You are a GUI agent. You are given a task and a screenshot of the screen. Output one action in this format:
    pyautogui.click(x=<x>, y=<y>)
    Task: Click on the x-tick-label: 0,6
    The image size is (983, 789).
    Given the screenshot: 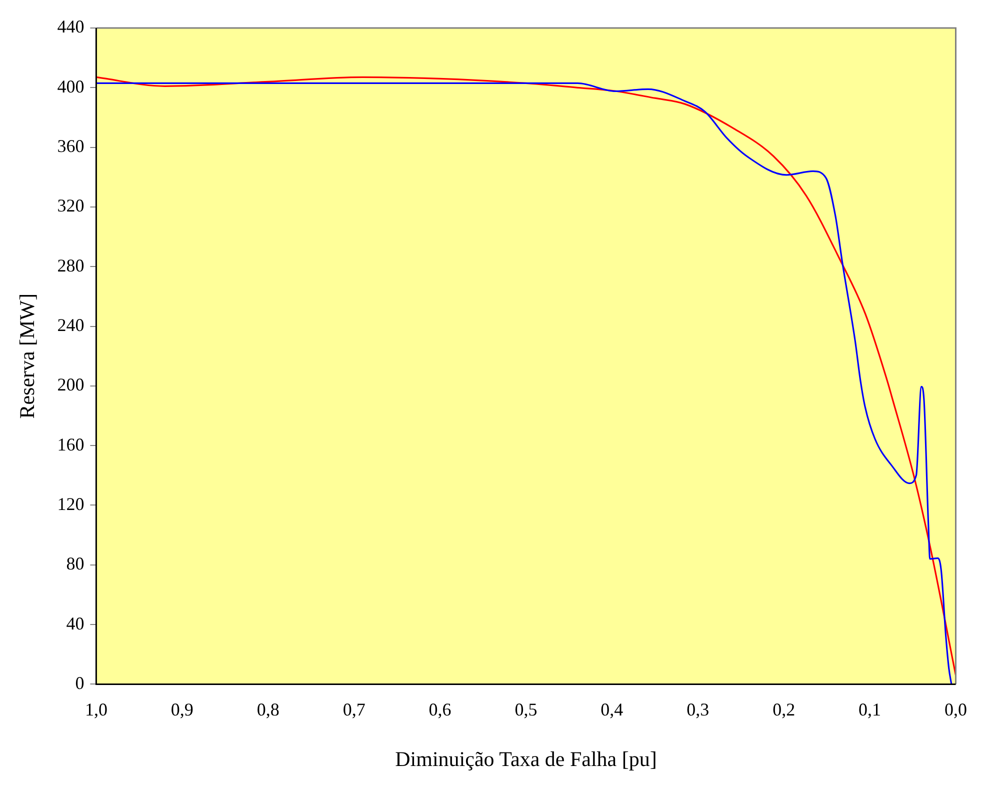 What is the action you would take?
    pyautogui.click(x=440, y=710)
    